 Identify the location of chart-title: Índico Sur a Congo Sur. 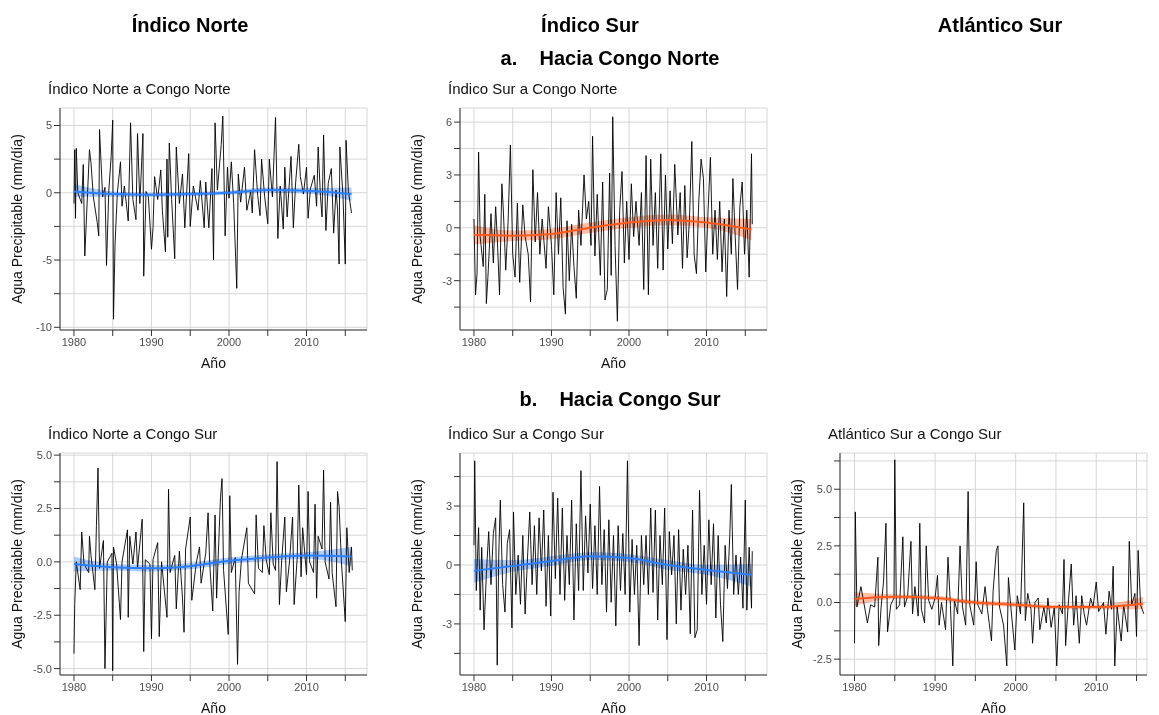
(526, 433).